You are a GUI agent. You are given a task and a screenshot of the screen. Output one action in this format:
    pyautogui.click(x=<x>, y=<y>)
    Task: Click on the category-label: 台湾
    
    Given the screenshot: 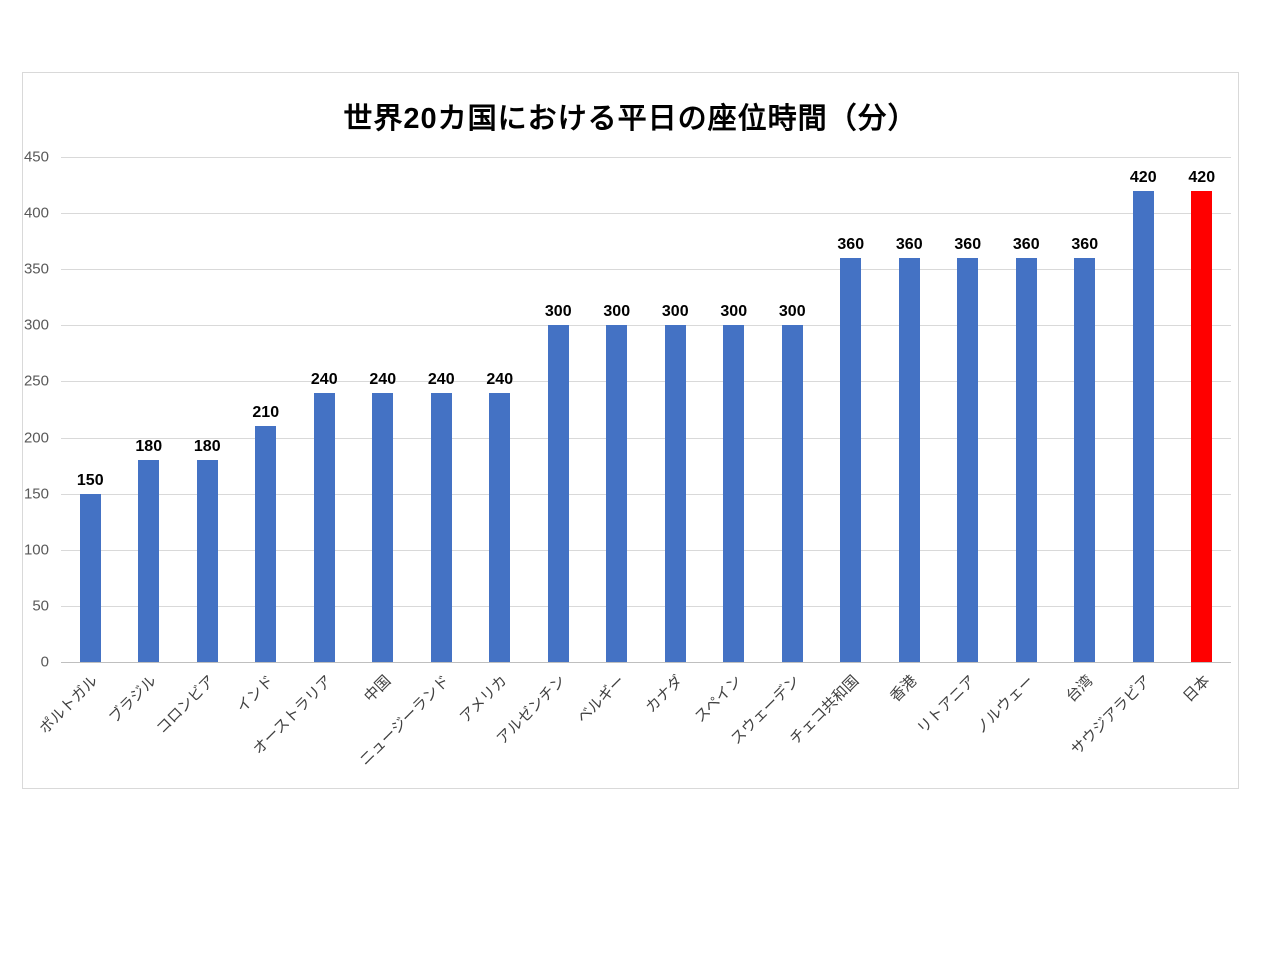 What is the action you would take?
    pyautogui.click(x=1079, y=689)
    